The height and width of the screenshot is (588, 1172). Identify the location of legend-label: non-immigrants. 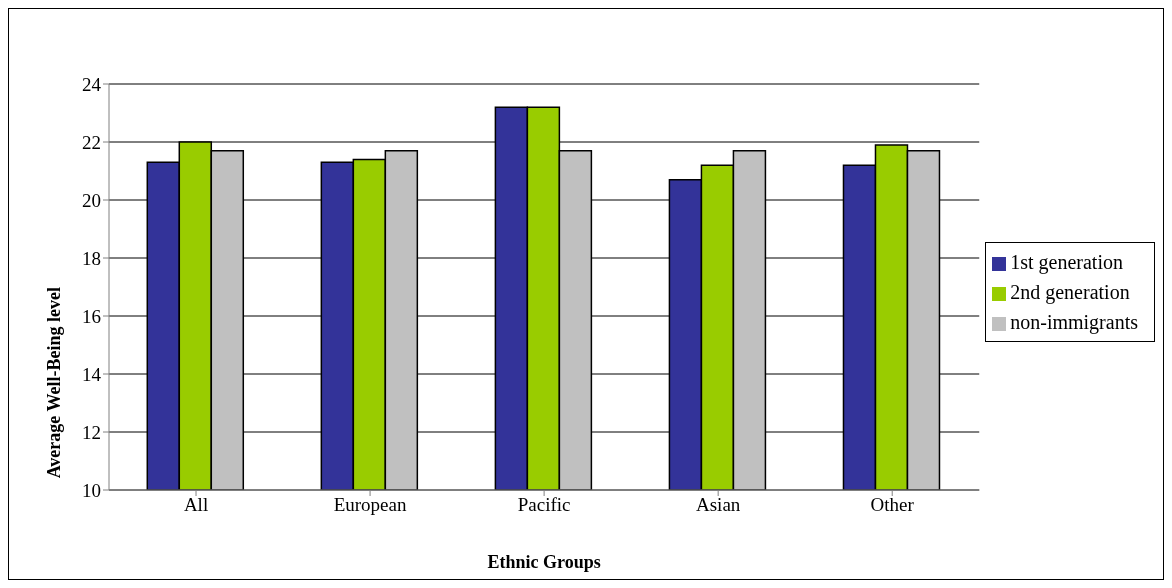
(1074, 322).